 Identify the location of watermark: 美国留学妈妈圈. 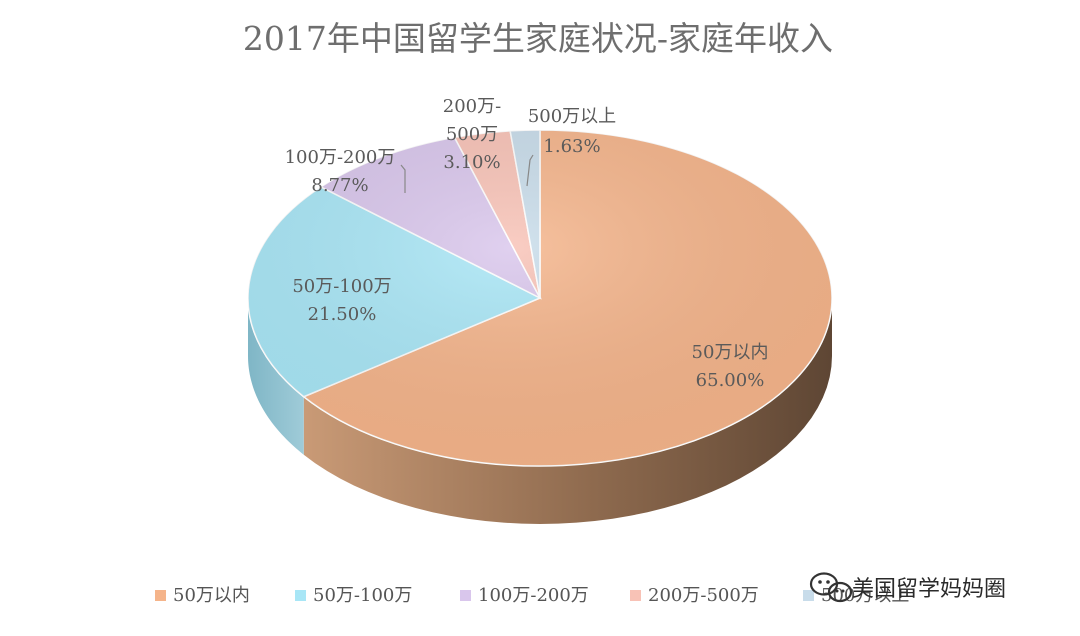
(907, 587).